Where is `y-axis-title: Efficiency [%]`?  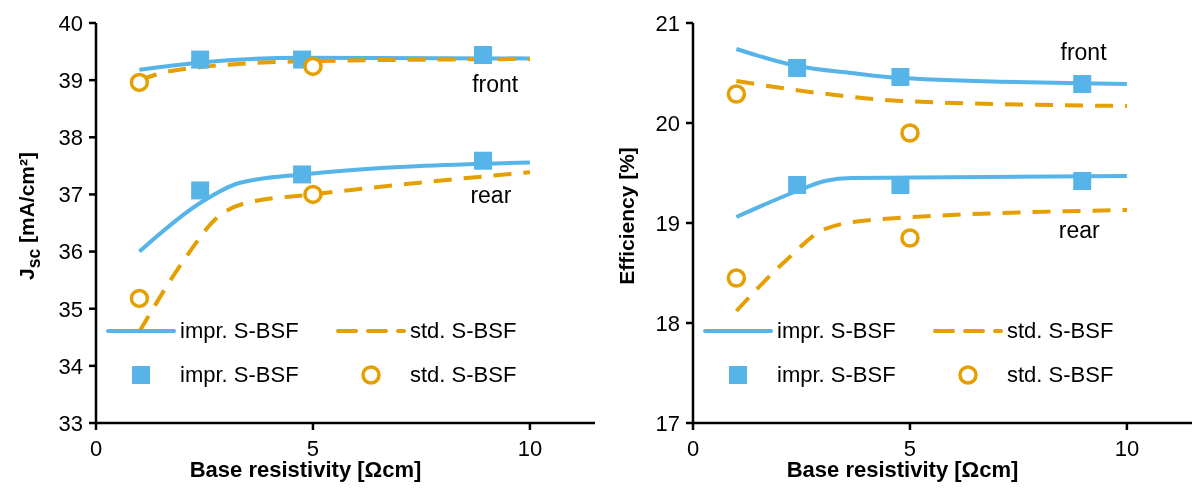 y-axis-title: Efficiency [%] is located at coordinates (627, 215).